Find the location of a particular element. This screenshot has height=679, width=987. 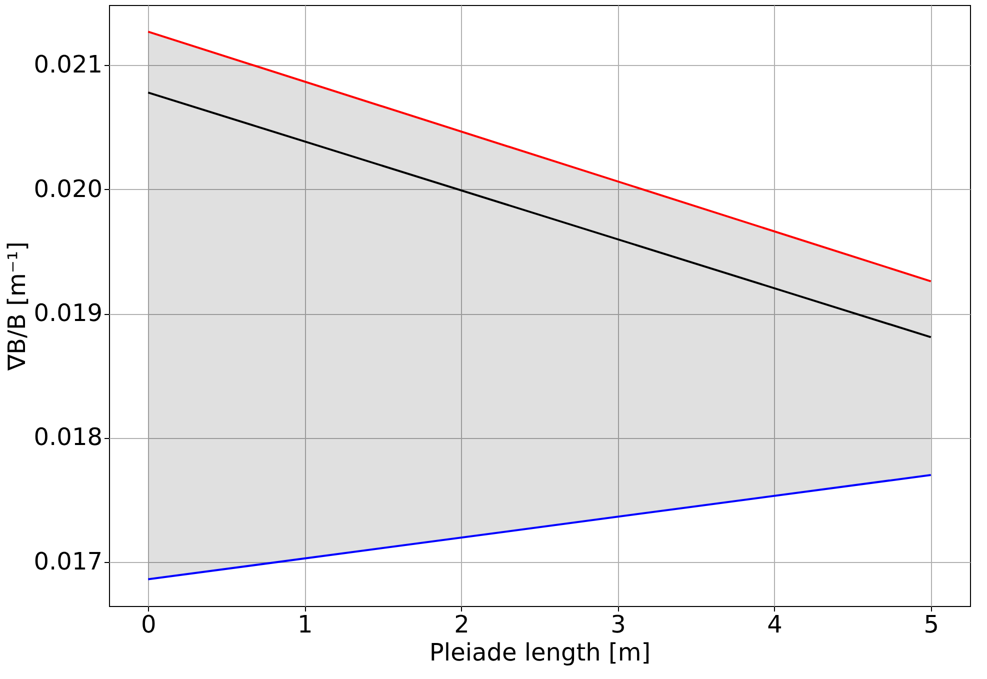

x-tick-label: 3 is located at coordinates (618, 624).